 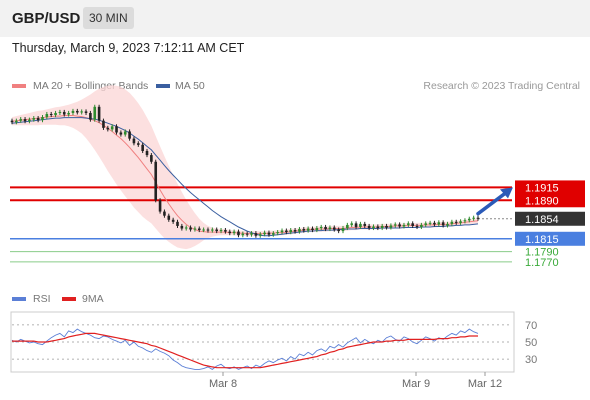 I want to click on rsi-ma-line, so click(x=245, y=350).